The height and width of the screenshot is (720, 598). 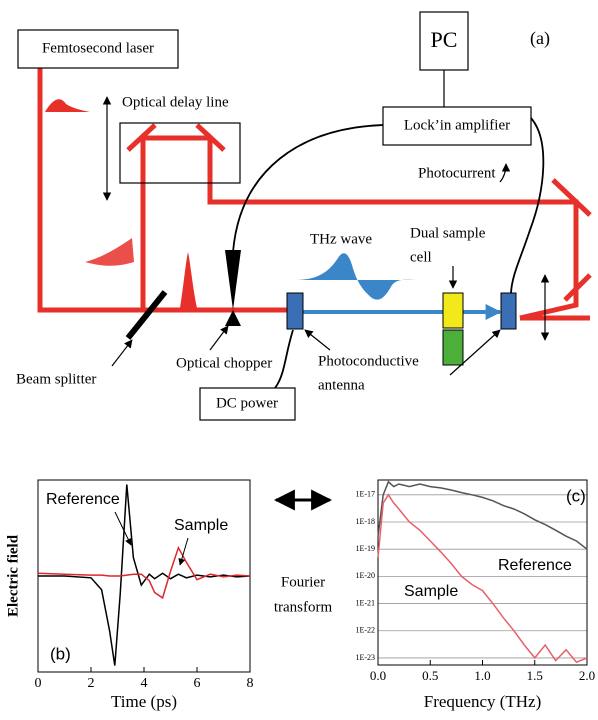 I want to click on x-tick-label: 6, so click(x=197, y=683).